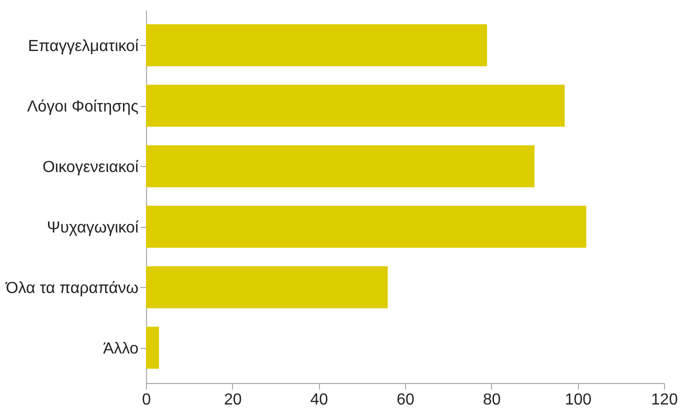 The image size is (696, 412). What do you see at coordinates (147, 400) in the screenshot?
I see `x-tick-label: 0` at bounding box center [147, 400].